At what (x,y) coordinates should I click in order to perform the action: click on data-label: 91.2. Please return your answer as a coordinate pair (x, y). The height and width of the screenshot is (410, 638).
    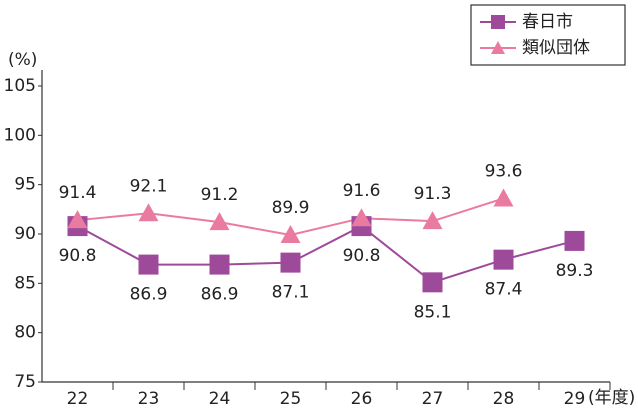
    Looking at the image, I should click on (220, 195).